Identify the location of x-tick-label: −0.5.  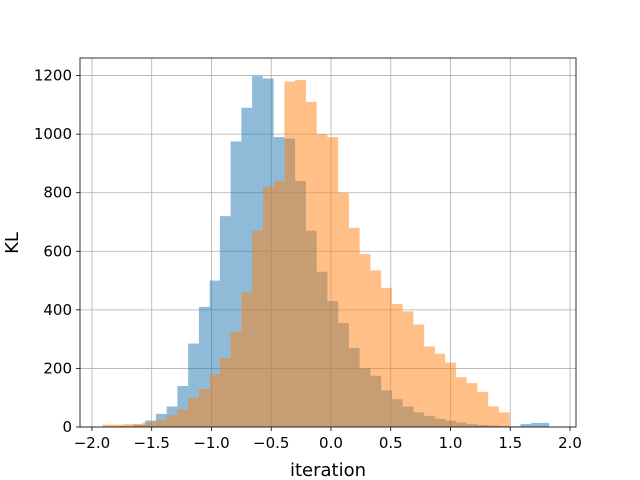
(271, 443).